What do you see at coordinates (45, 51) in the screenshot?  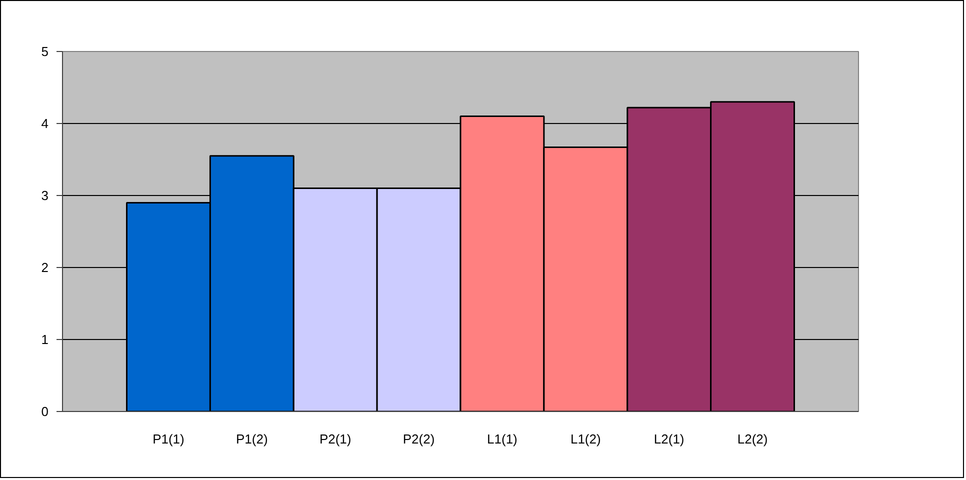 I see `y-tick-label: 5` at bounding box center [45, 51].